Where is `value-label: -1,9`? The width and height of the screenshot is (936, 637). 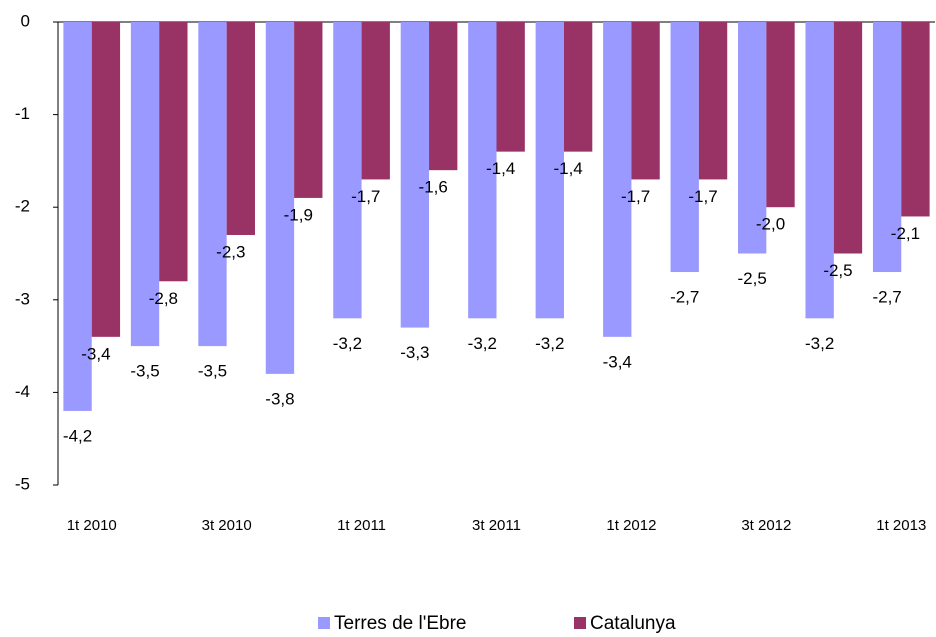 value-label: -1,9 is located at coordinates (298, 214).